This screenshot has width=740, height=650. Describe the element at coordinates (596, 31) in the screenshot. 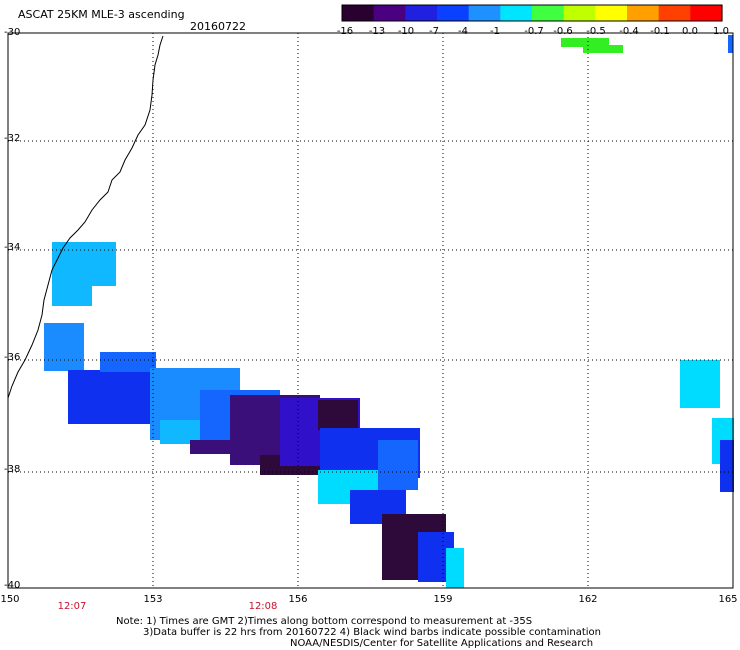

I see `colorbar-tick: -0.5` at that location.